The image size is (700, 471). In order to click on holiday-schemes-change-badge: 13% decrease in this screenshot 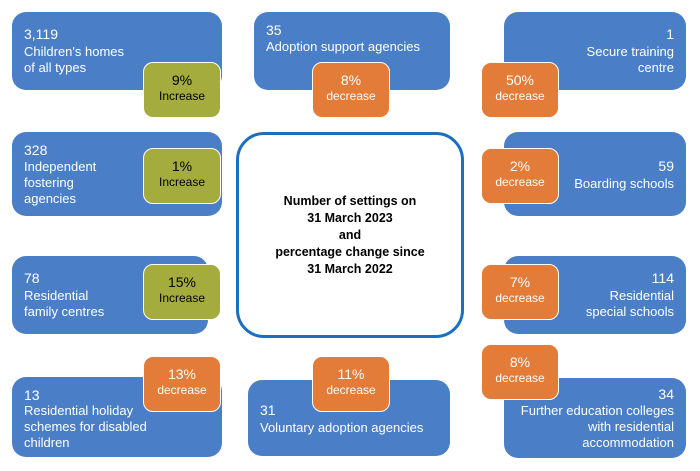, I will do `click(182, 384)`.